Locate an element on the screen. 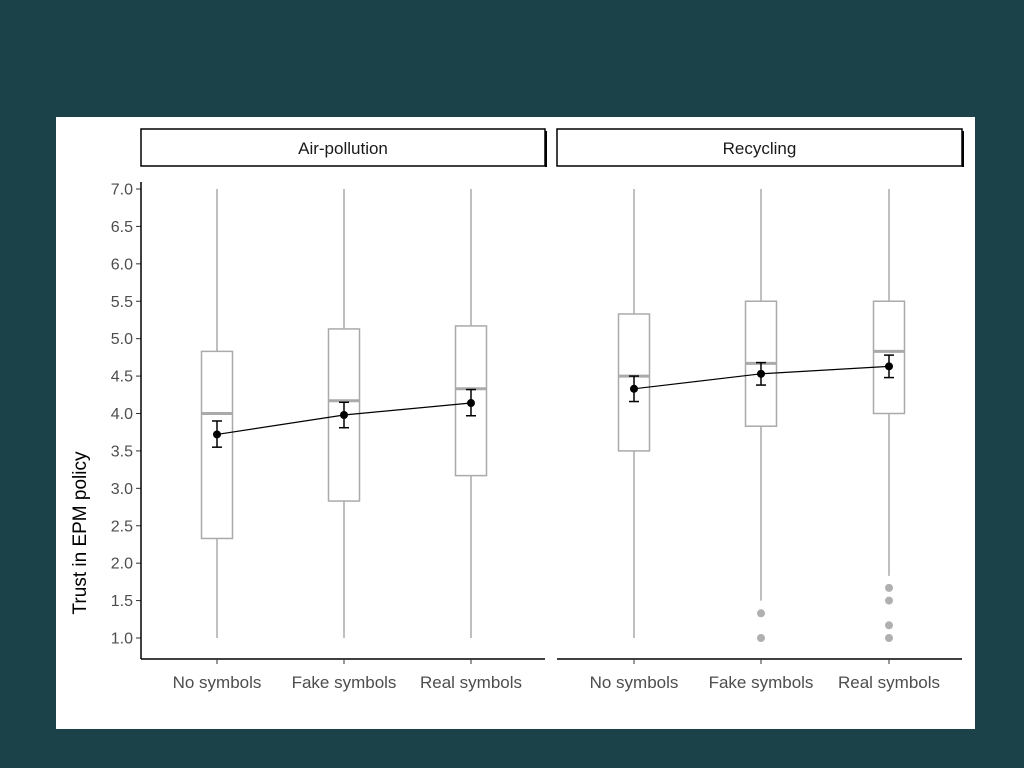 The height and width of the screenshot is (768, 1024). facet-label: Air-pollution is located at coordinates (343, 148).